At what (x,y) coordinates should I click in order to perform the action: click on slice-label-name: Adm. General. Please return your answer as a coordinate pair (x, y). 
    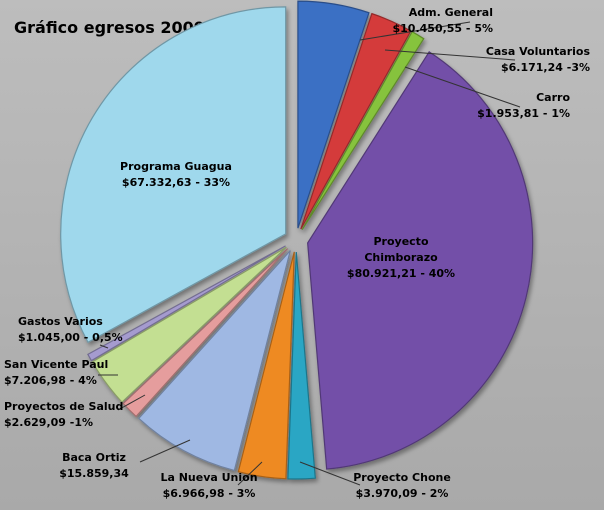
    Looking at the image, I should click on (451, 12).